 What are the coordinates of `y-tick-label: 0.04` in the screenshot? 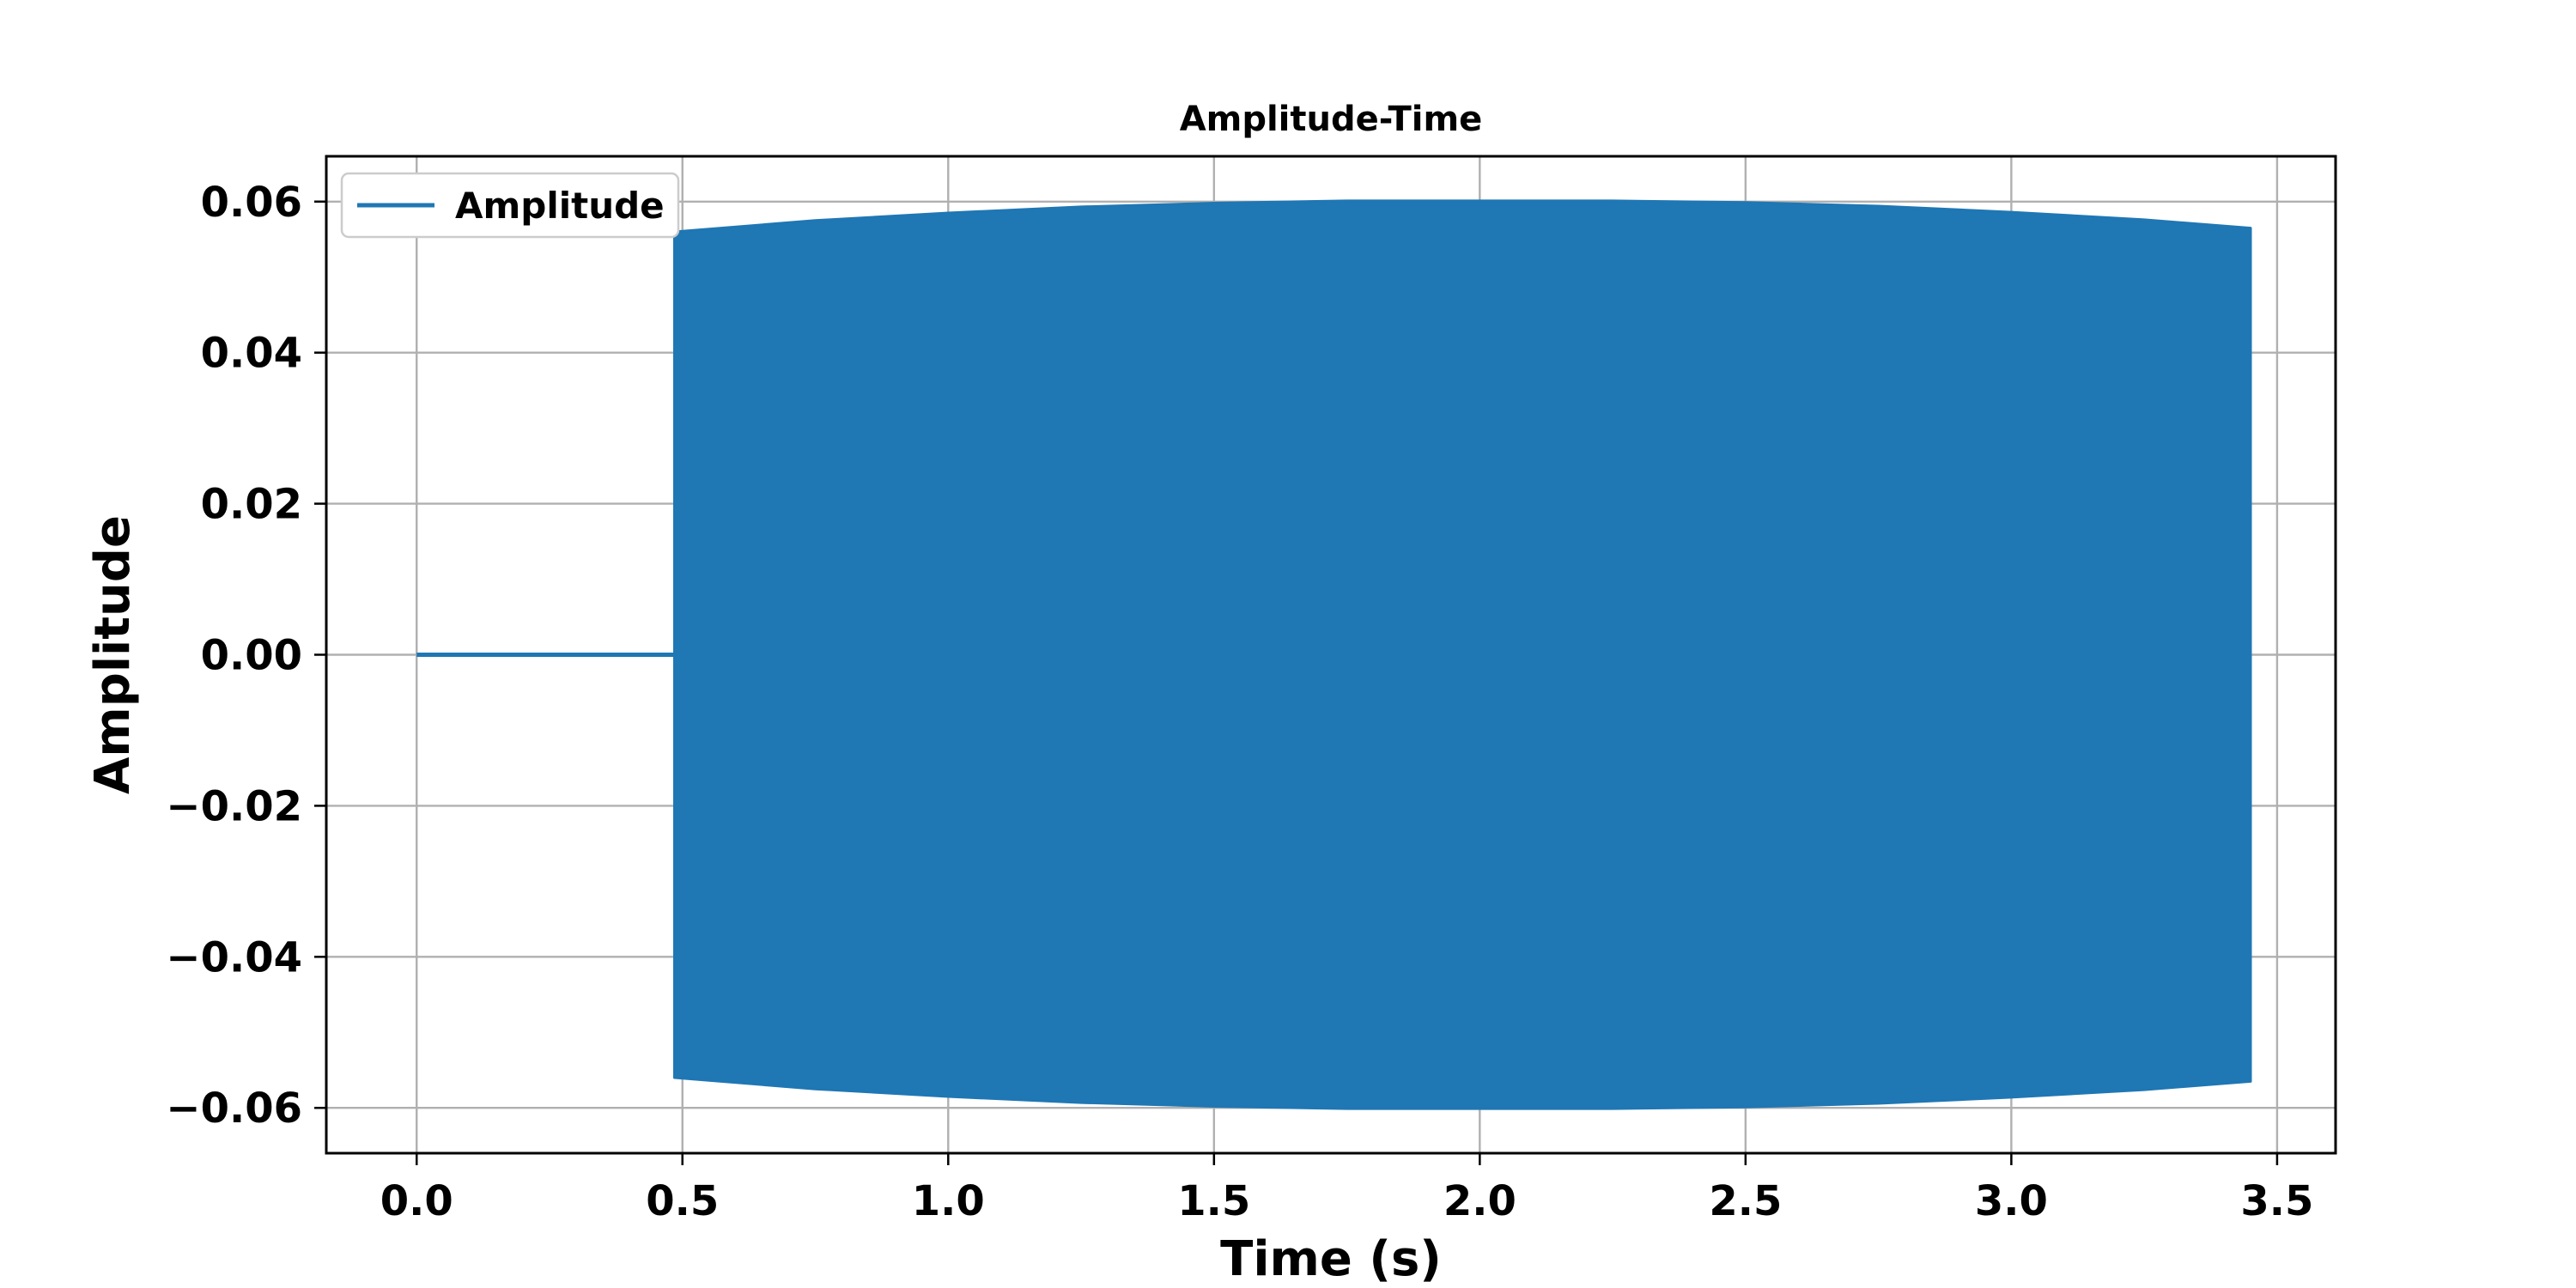 It's located at (251, 354).